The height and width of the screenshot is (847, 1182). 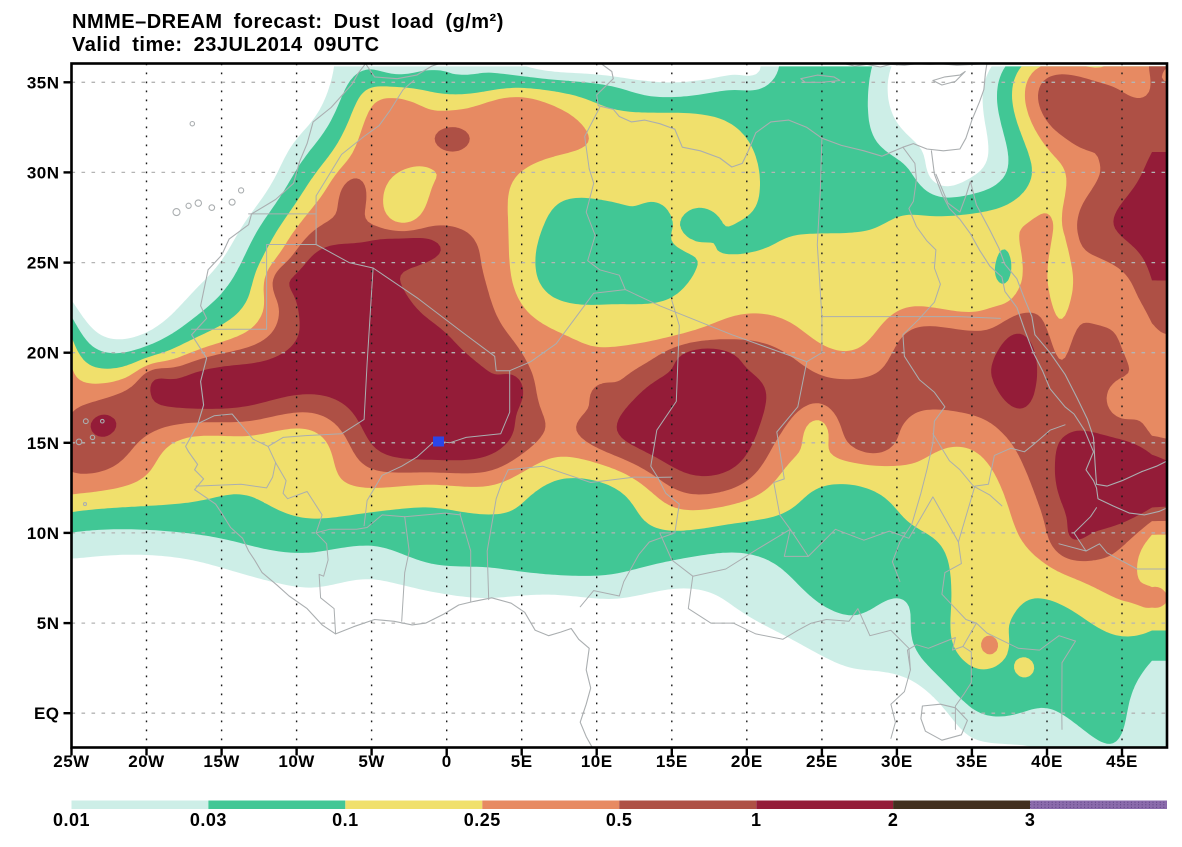 What do you see at coordinates (747, 761) in the screenshot?
I see `svg-text: 20E` at bounding box center [747, 761].